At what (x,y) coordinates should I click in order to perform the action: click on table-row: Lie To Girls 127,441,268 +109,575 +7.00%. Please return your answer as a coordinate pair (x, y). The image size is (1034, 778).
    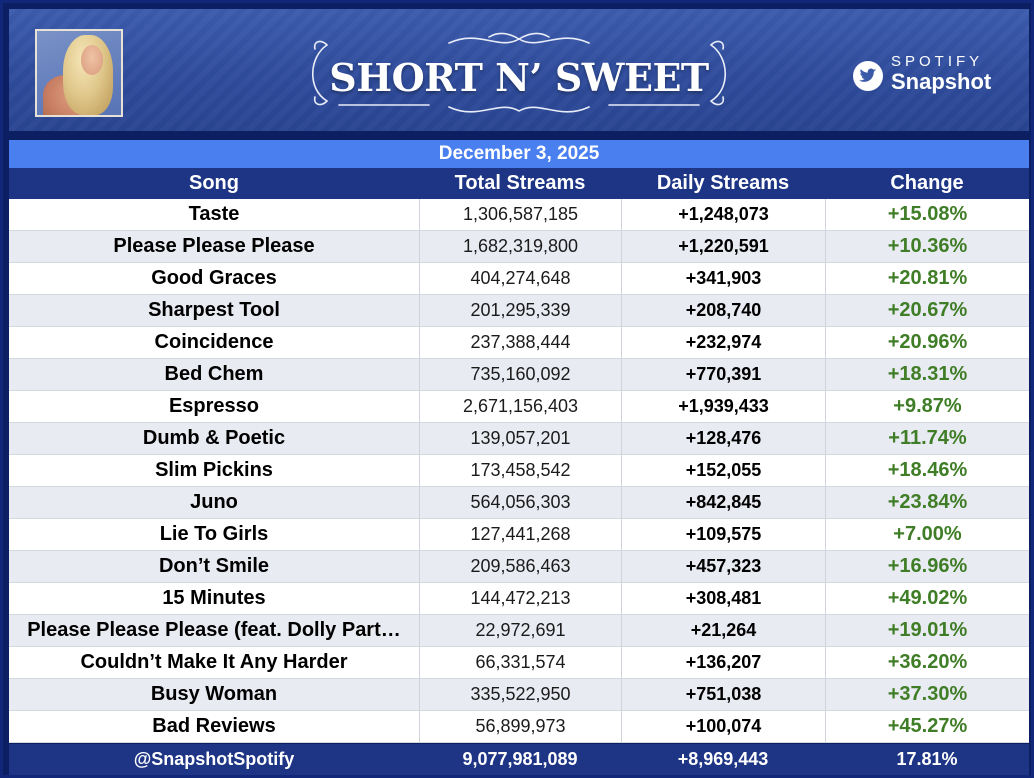
    Looking at the image, I should click on (519, 535).